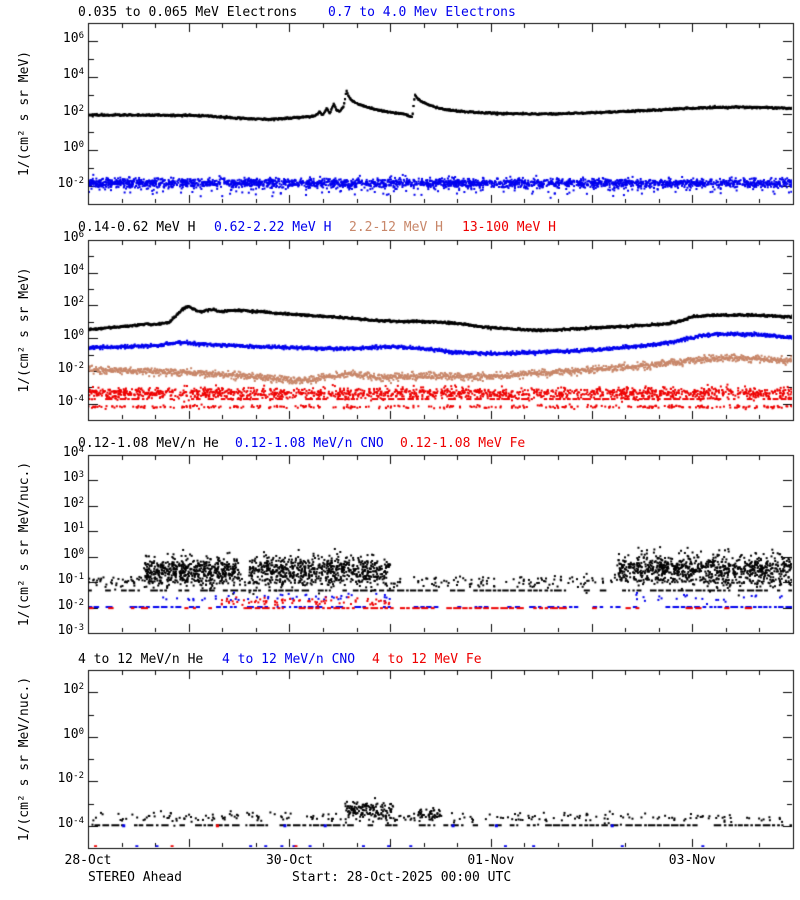  What do you see at coordinates (402, 877) in the screenshot?
I see `start-time-label: Start: 28-Oct-2025 00:00 UTC` at bounding box center [402, 877].